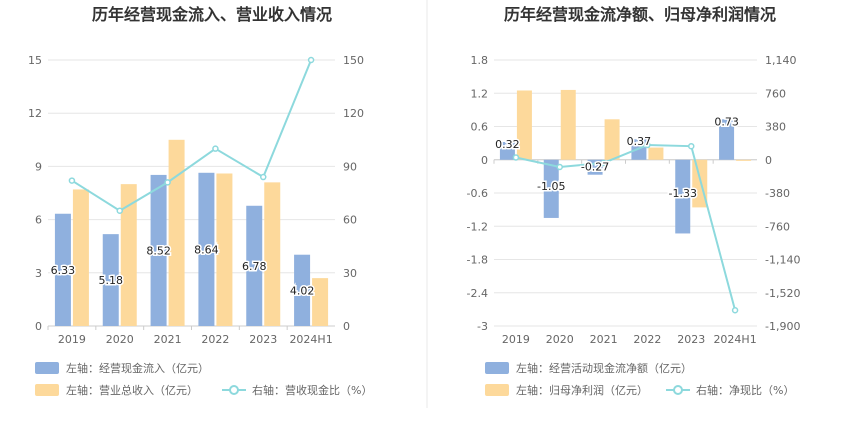  What do you see at coordinates (353, 113) in the screenshot?
I see `y-right-tick-label: 120` at bounding box center [353, 113].